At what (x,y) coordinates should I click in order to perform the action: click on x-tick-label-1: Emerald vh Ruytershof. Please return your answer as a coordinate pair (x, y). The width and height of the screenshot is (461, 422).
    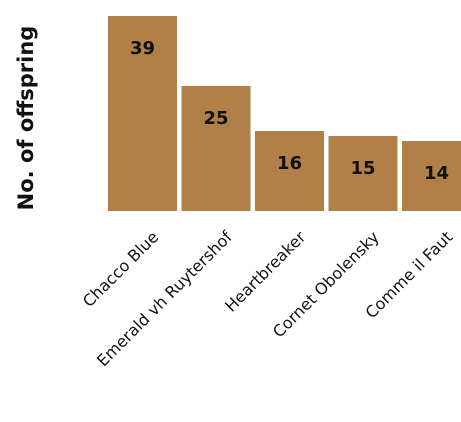
    Looking at the image, I should click on (164, 298).